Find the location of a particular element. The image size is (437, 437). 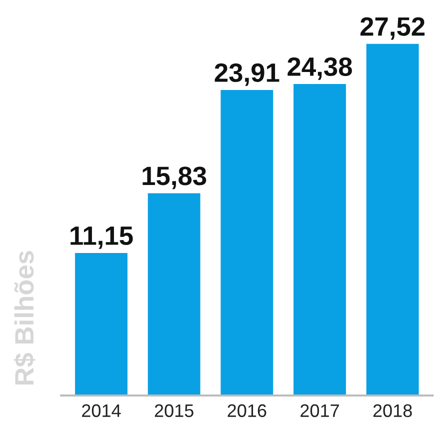

data-label: 24,38 is located at coordinates (320, 68).